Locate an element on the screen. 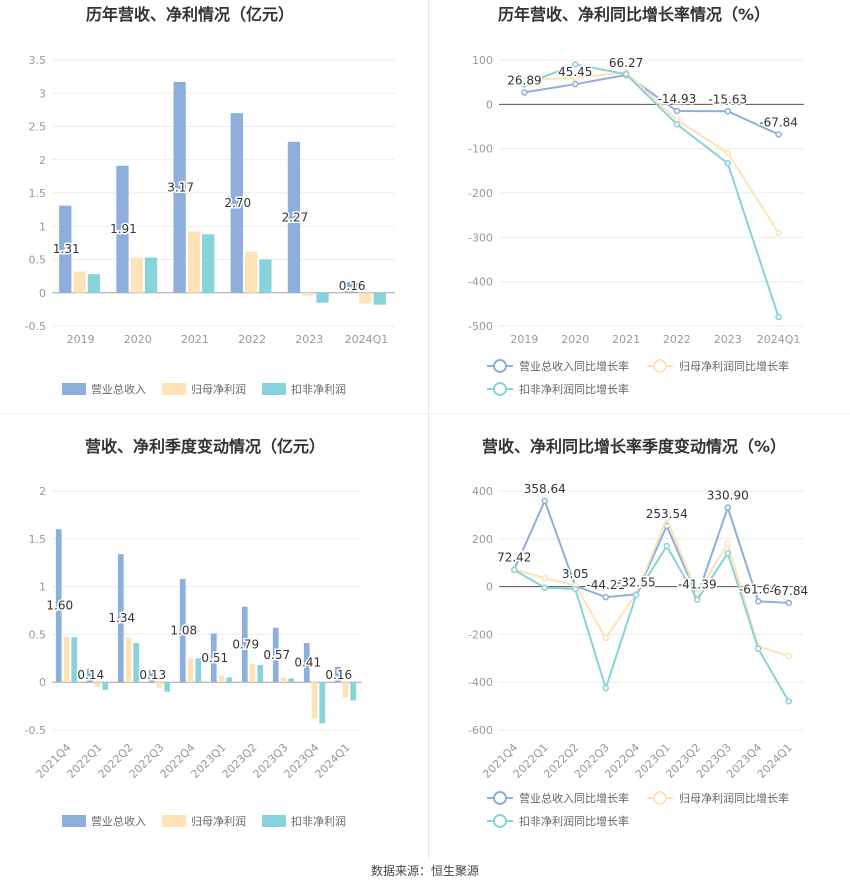 The width and height of the screenshot is (850, 891). data-label: 358.64 is located at coordinates (545, 489).